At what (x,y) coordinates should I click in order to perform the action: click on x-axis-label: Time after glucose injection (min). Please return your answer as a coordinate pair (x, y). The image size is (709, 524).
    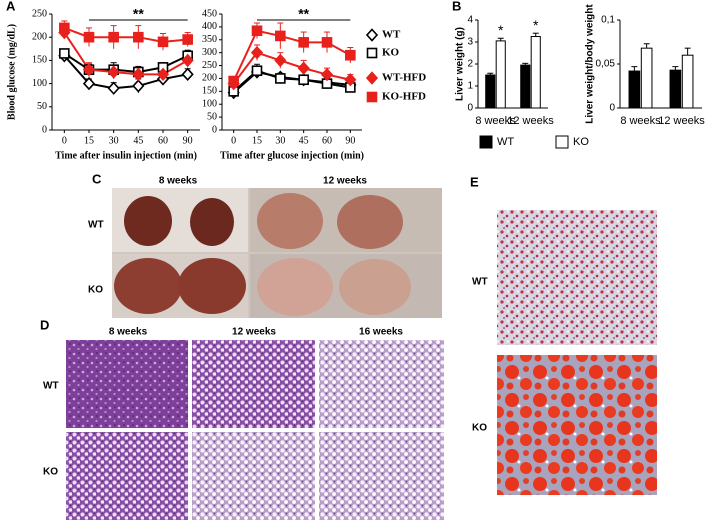
    Looking at the image, I should click on (292, 155).